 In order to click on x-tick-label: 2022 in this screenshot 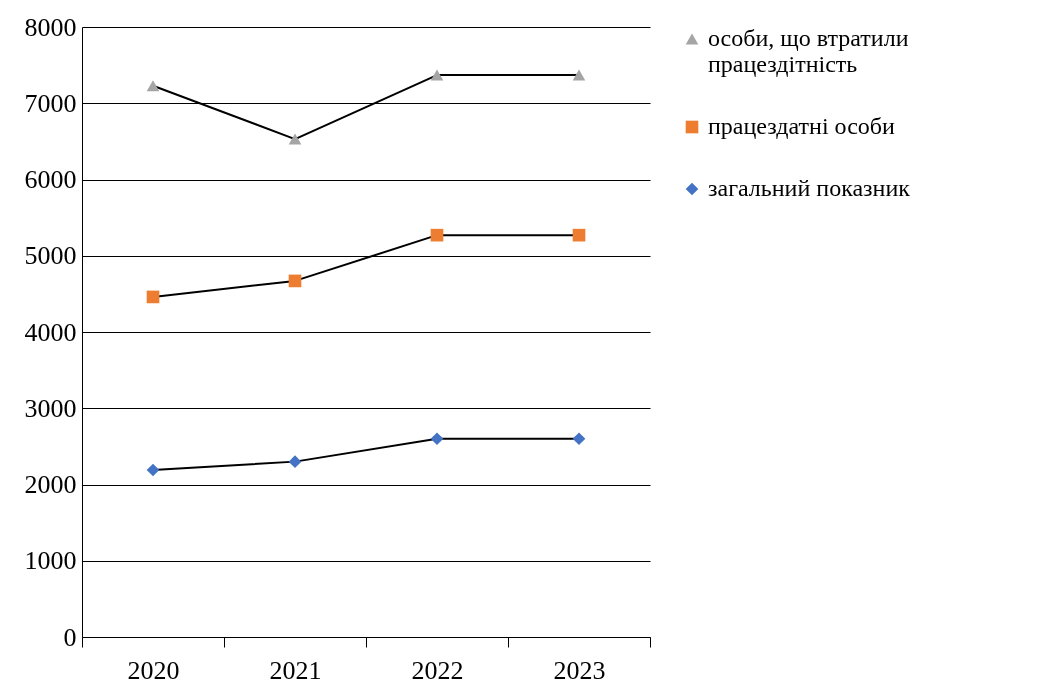, I will do `click(437, 670)`.